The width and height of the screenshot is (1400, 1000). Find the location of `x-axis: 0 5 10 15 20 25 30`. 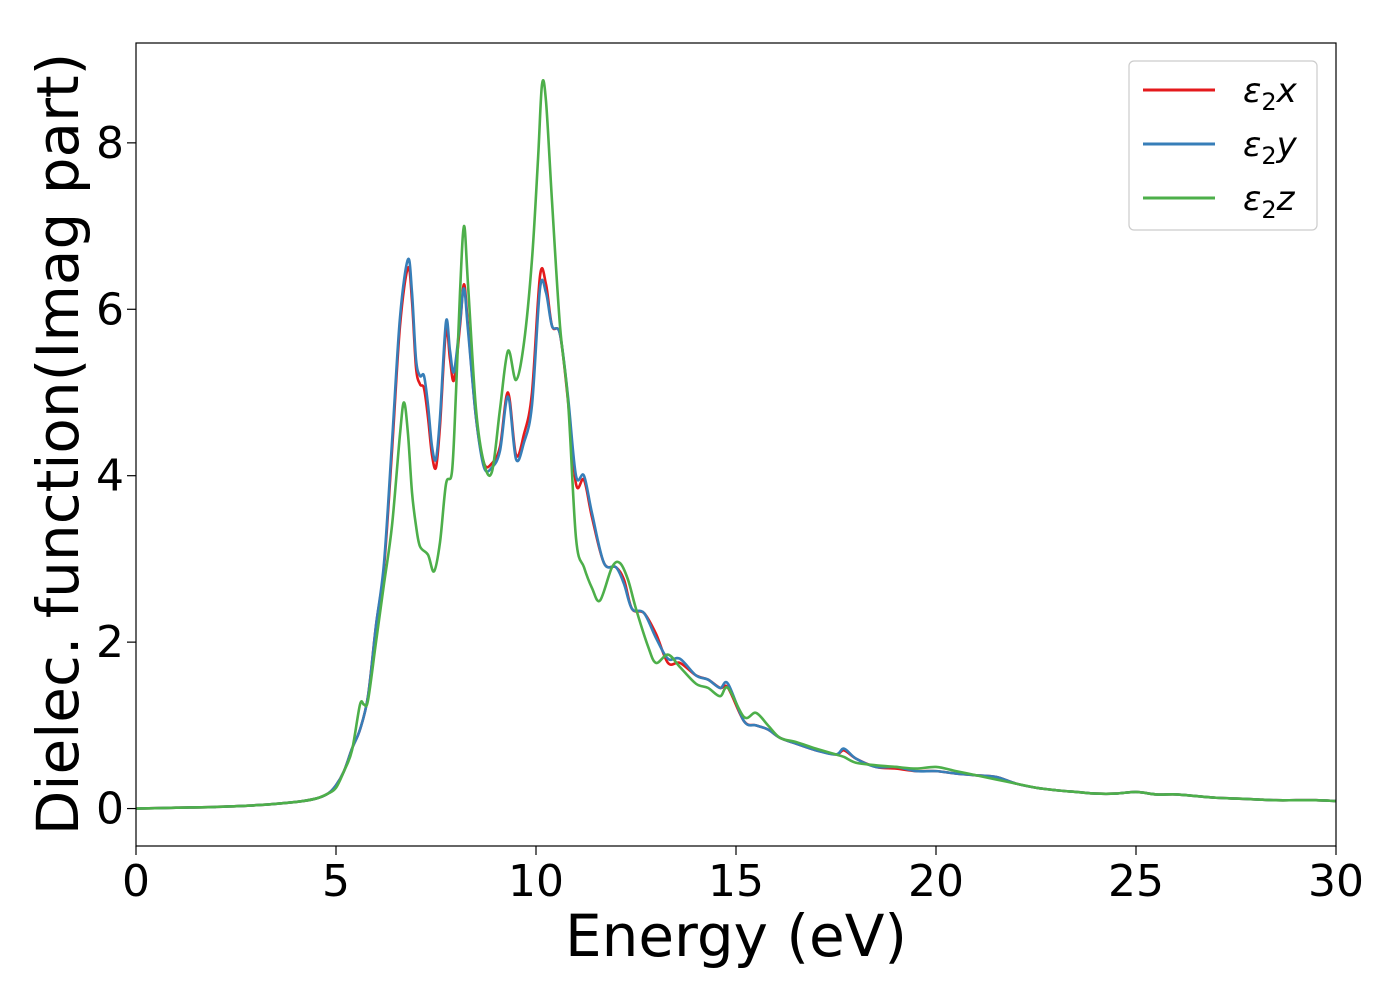

x-axis: 0 5 10 15 20 25 30 is located at coordinates (743, 876).